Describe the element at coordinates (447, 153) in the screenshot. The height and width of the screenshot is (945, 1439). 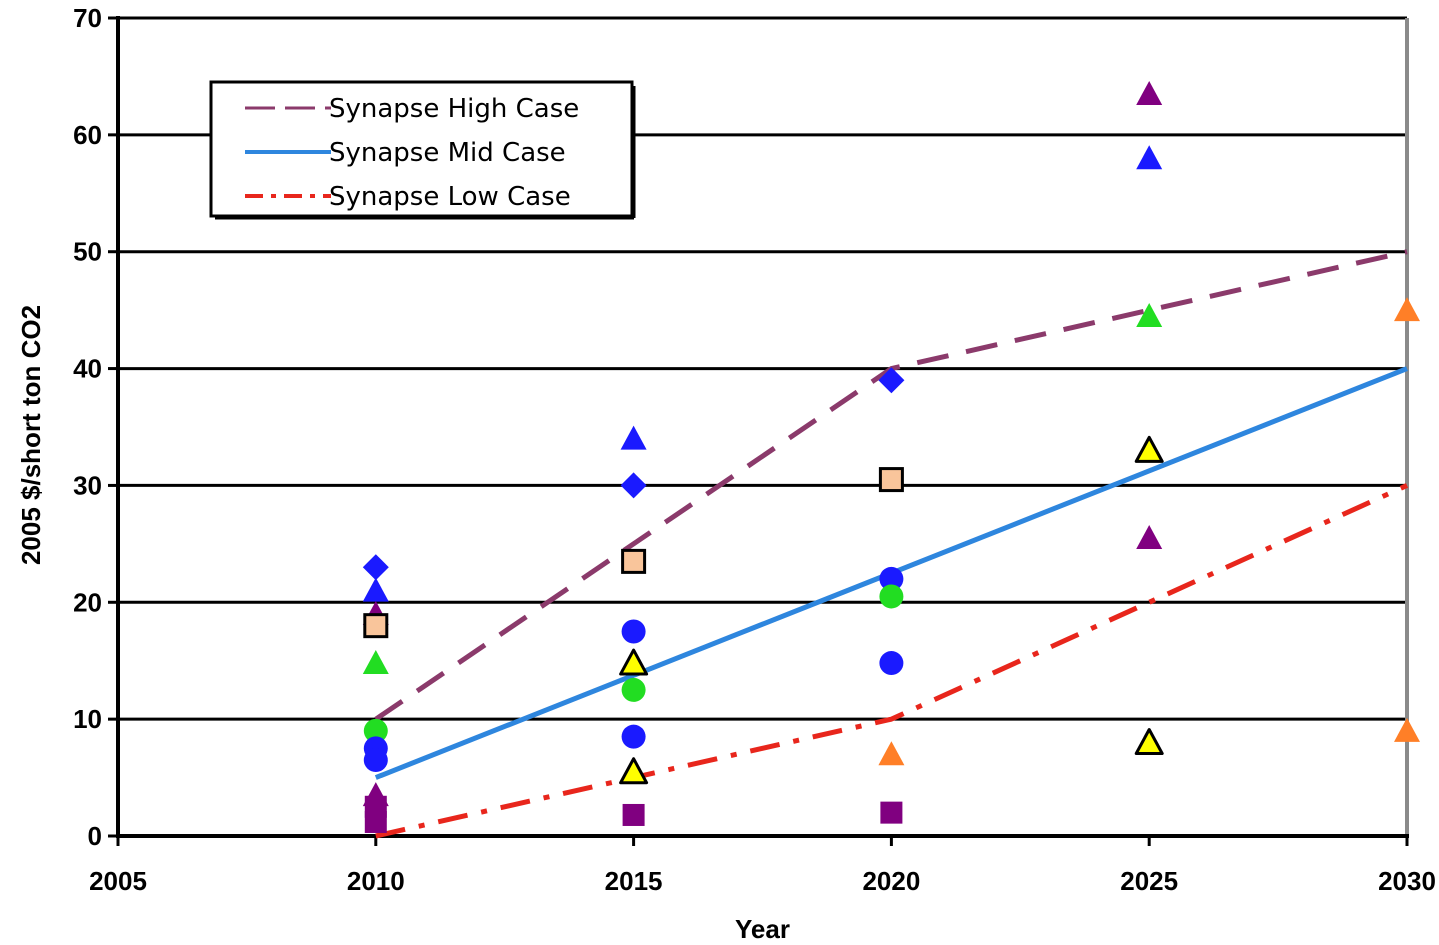
I see `legend-label-1: Synapse Mid Case` at that location.